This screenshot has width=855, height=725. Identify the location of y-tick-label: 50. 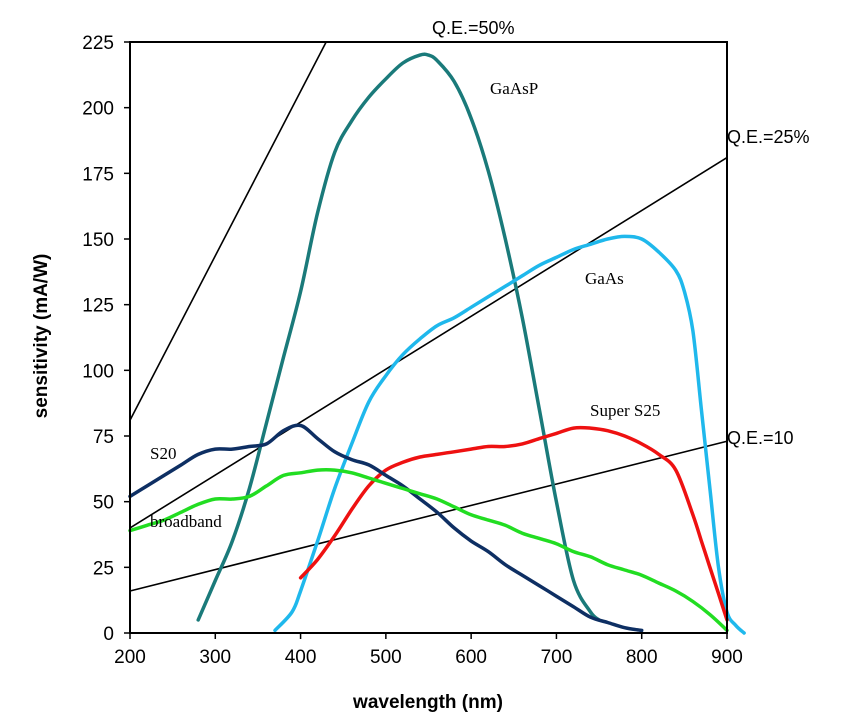
(103, 503).